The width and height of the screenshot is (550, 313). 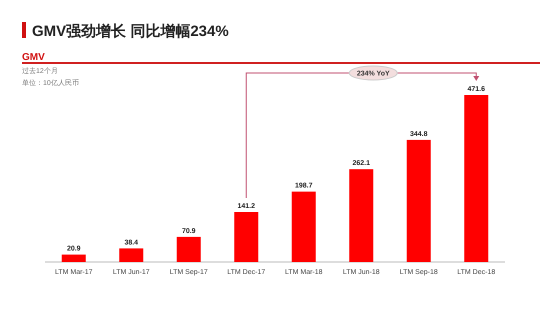 What do you see at coordinates (130, 31) in the screenshot?
I see `chart-title: GMV强劲增长 同比增幅234%` at bounding box center [130, 31].